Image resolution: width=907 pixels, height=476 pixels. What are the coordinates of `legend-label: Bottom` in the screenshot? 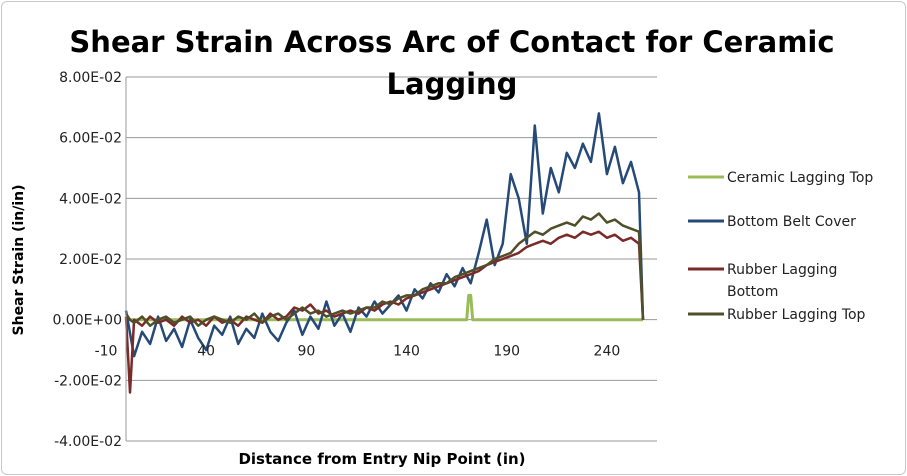 It's located at (752, 292).